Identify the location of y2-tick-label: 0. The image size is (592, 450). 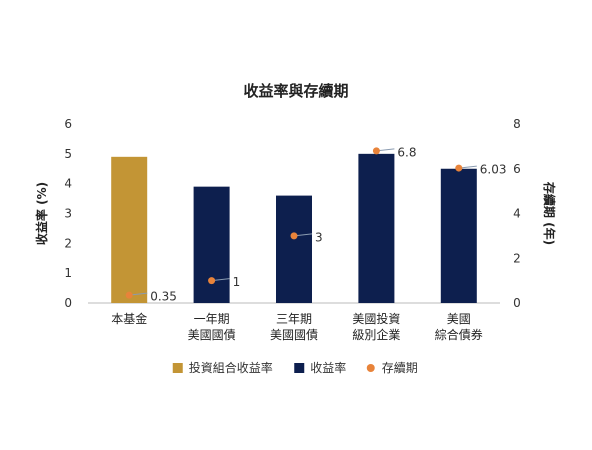
(517, 303).